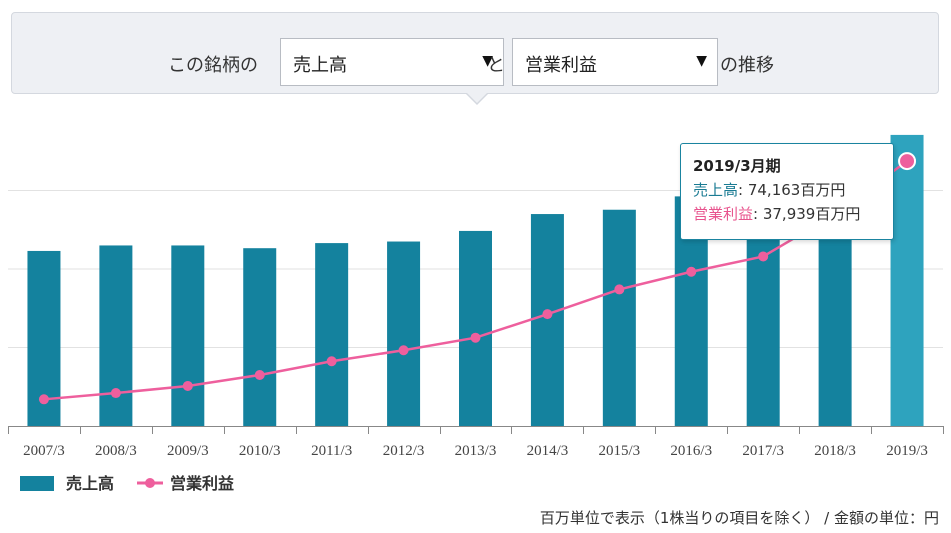  I want to click on bar-2009/3, so click(188, 335).